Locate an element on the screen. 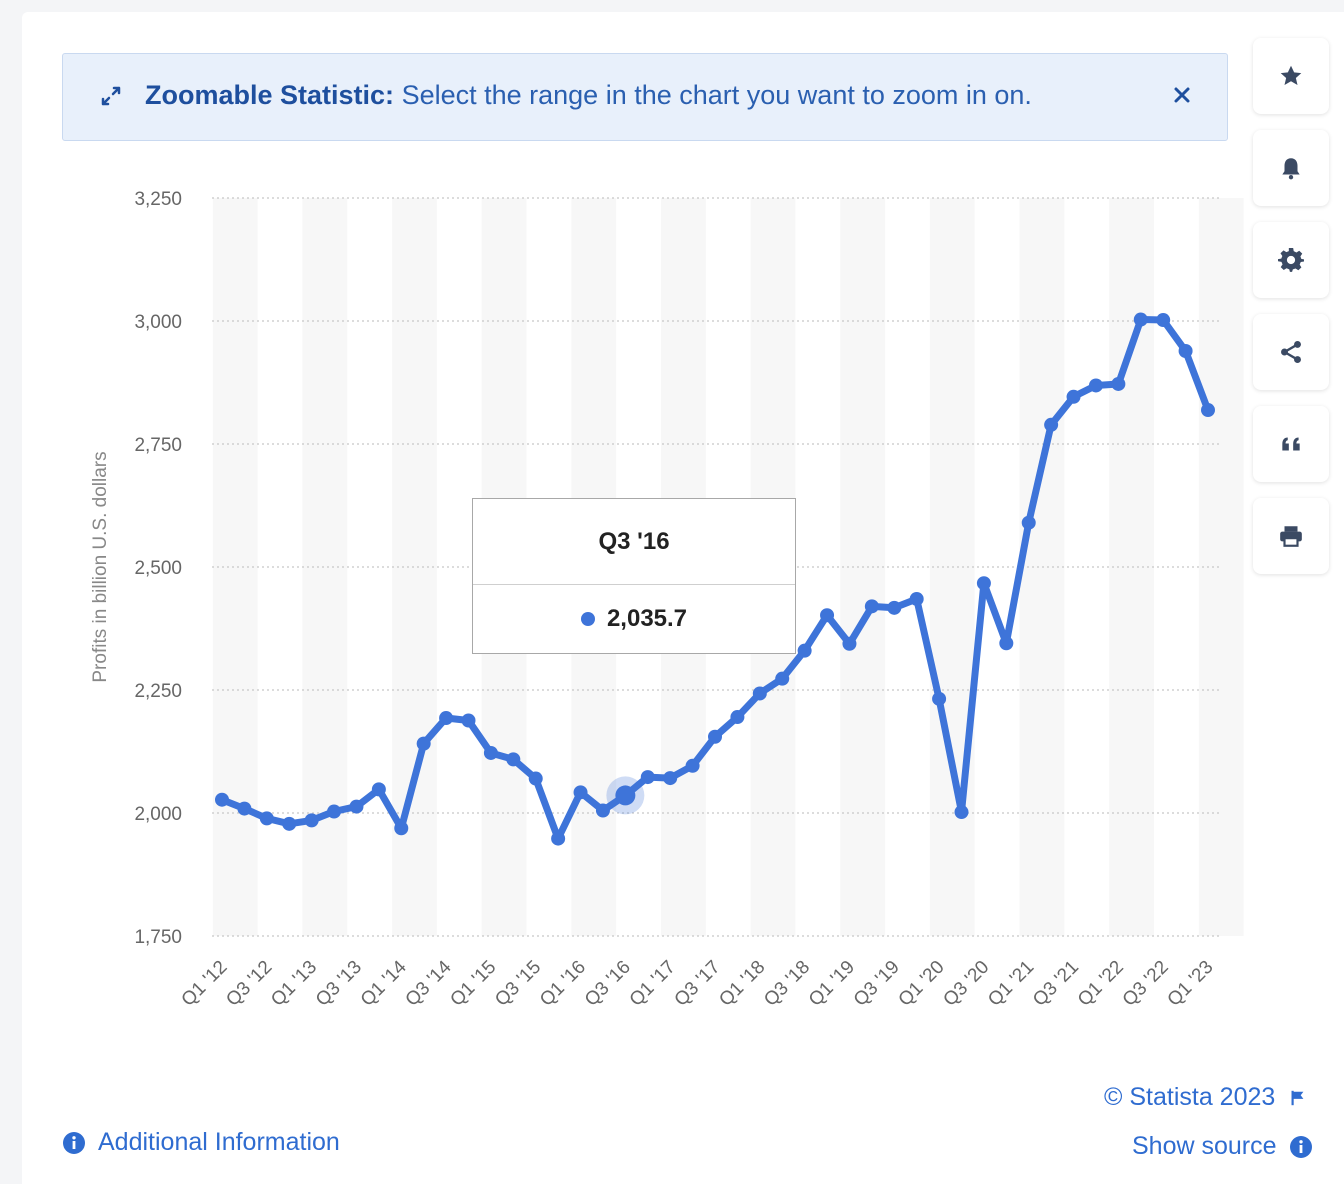 The width and height of the screenshot is (1344, 1184). tooltip-value: 2,035.7 is located at coordinates (647, 618).